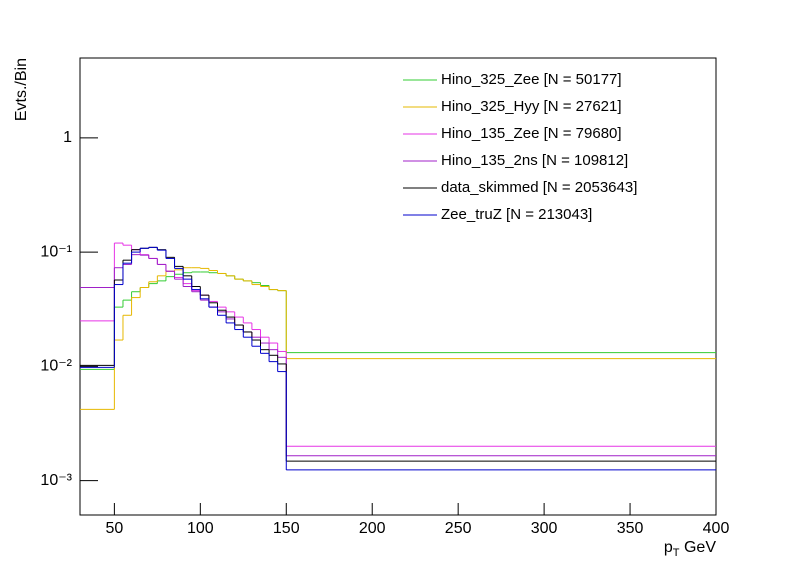 This screenshot has height=572, width=796. What do you see at coordinates (716, 528) in the screenshot?
I see `x-tick-label: 400` at bounding box center [716, 528].